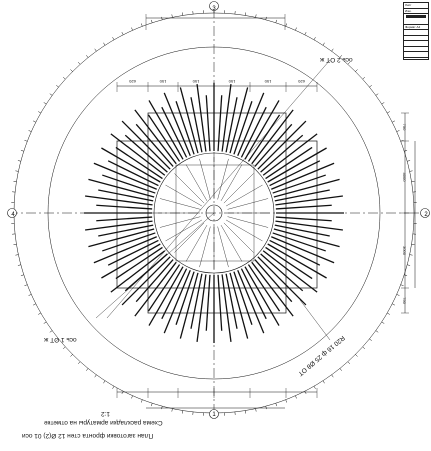  I want to click on axis-label-right: 2, so click(426, 215).